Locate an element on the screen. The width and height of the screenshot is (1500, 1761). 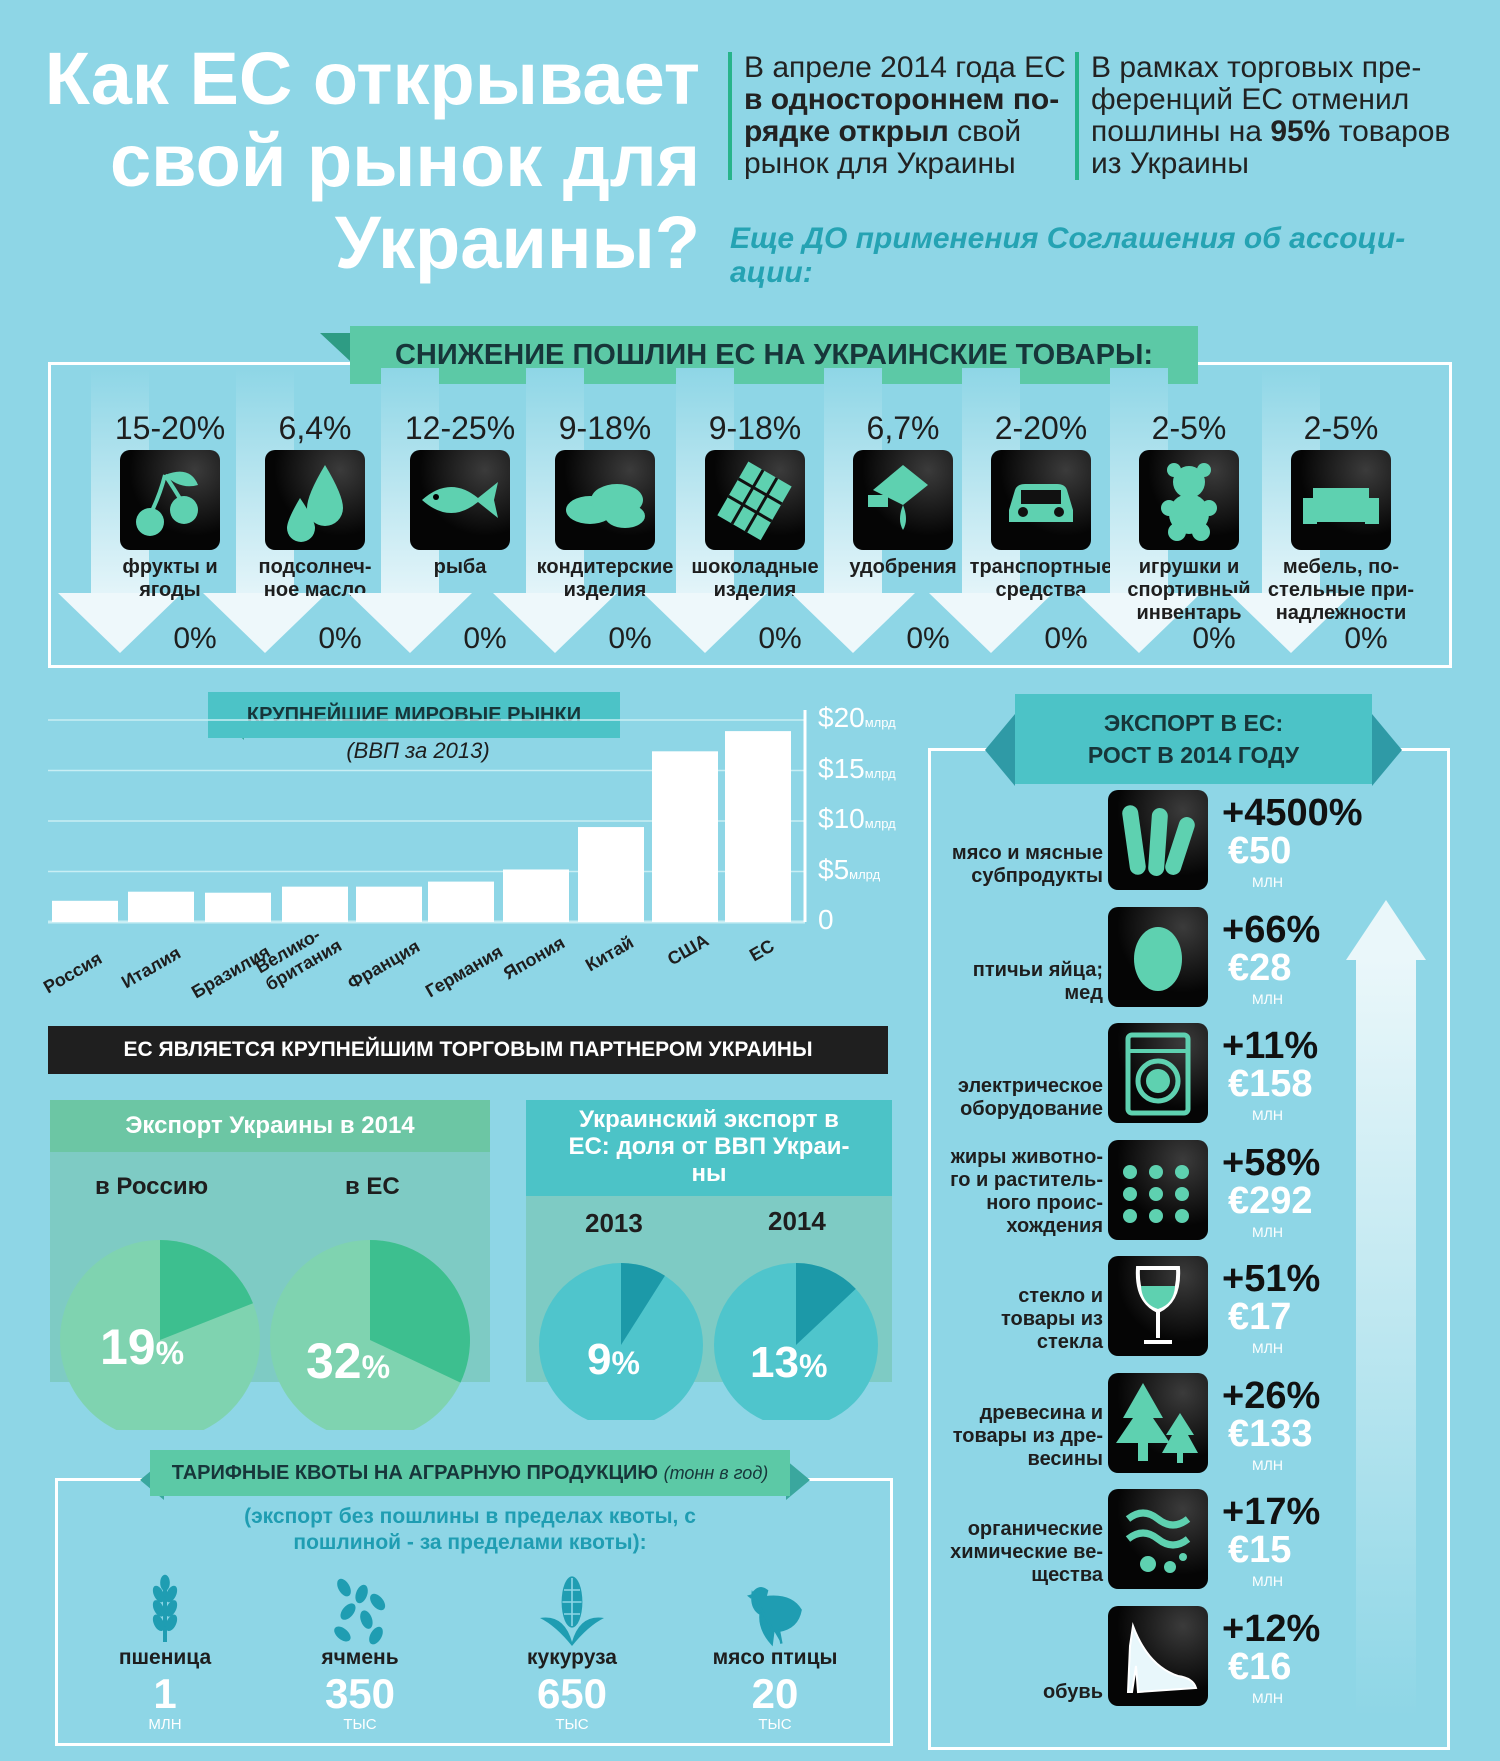
quota-unit: МЛН is located at coordinates (165, 1724).